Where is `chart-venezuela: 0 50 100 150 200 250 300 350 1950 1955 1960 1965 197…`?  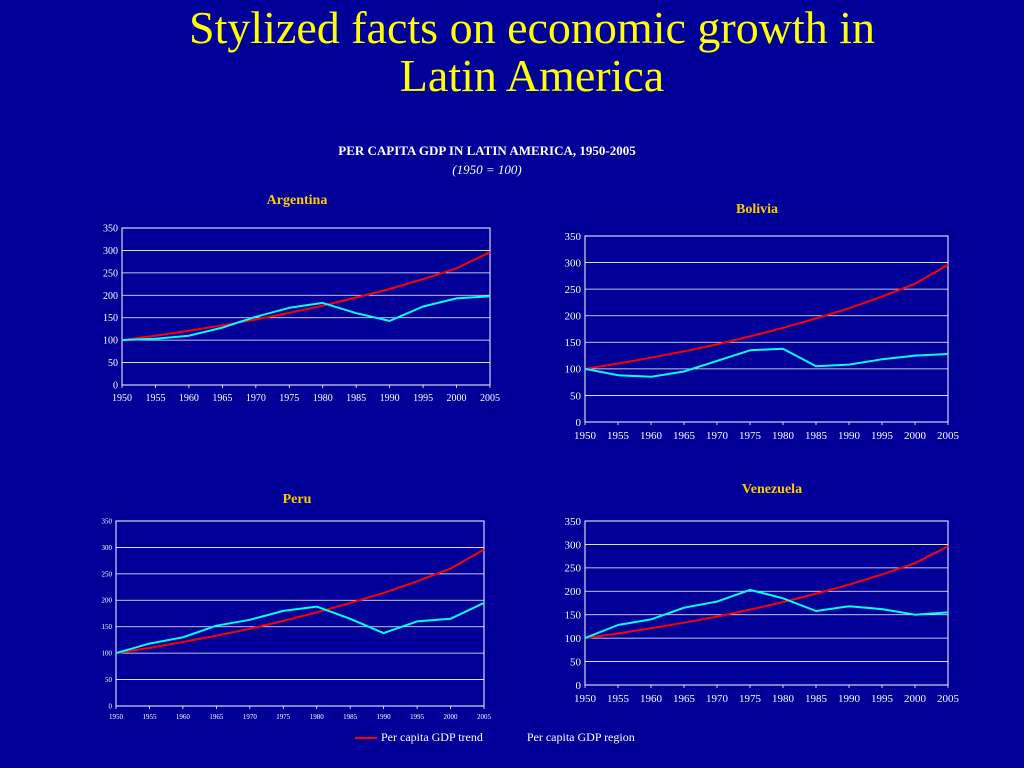 chart-venezuela: 0 50 100 150 200 250 300 350 1950 1955 1960 1965 197… is located at coordinates (762, 610).